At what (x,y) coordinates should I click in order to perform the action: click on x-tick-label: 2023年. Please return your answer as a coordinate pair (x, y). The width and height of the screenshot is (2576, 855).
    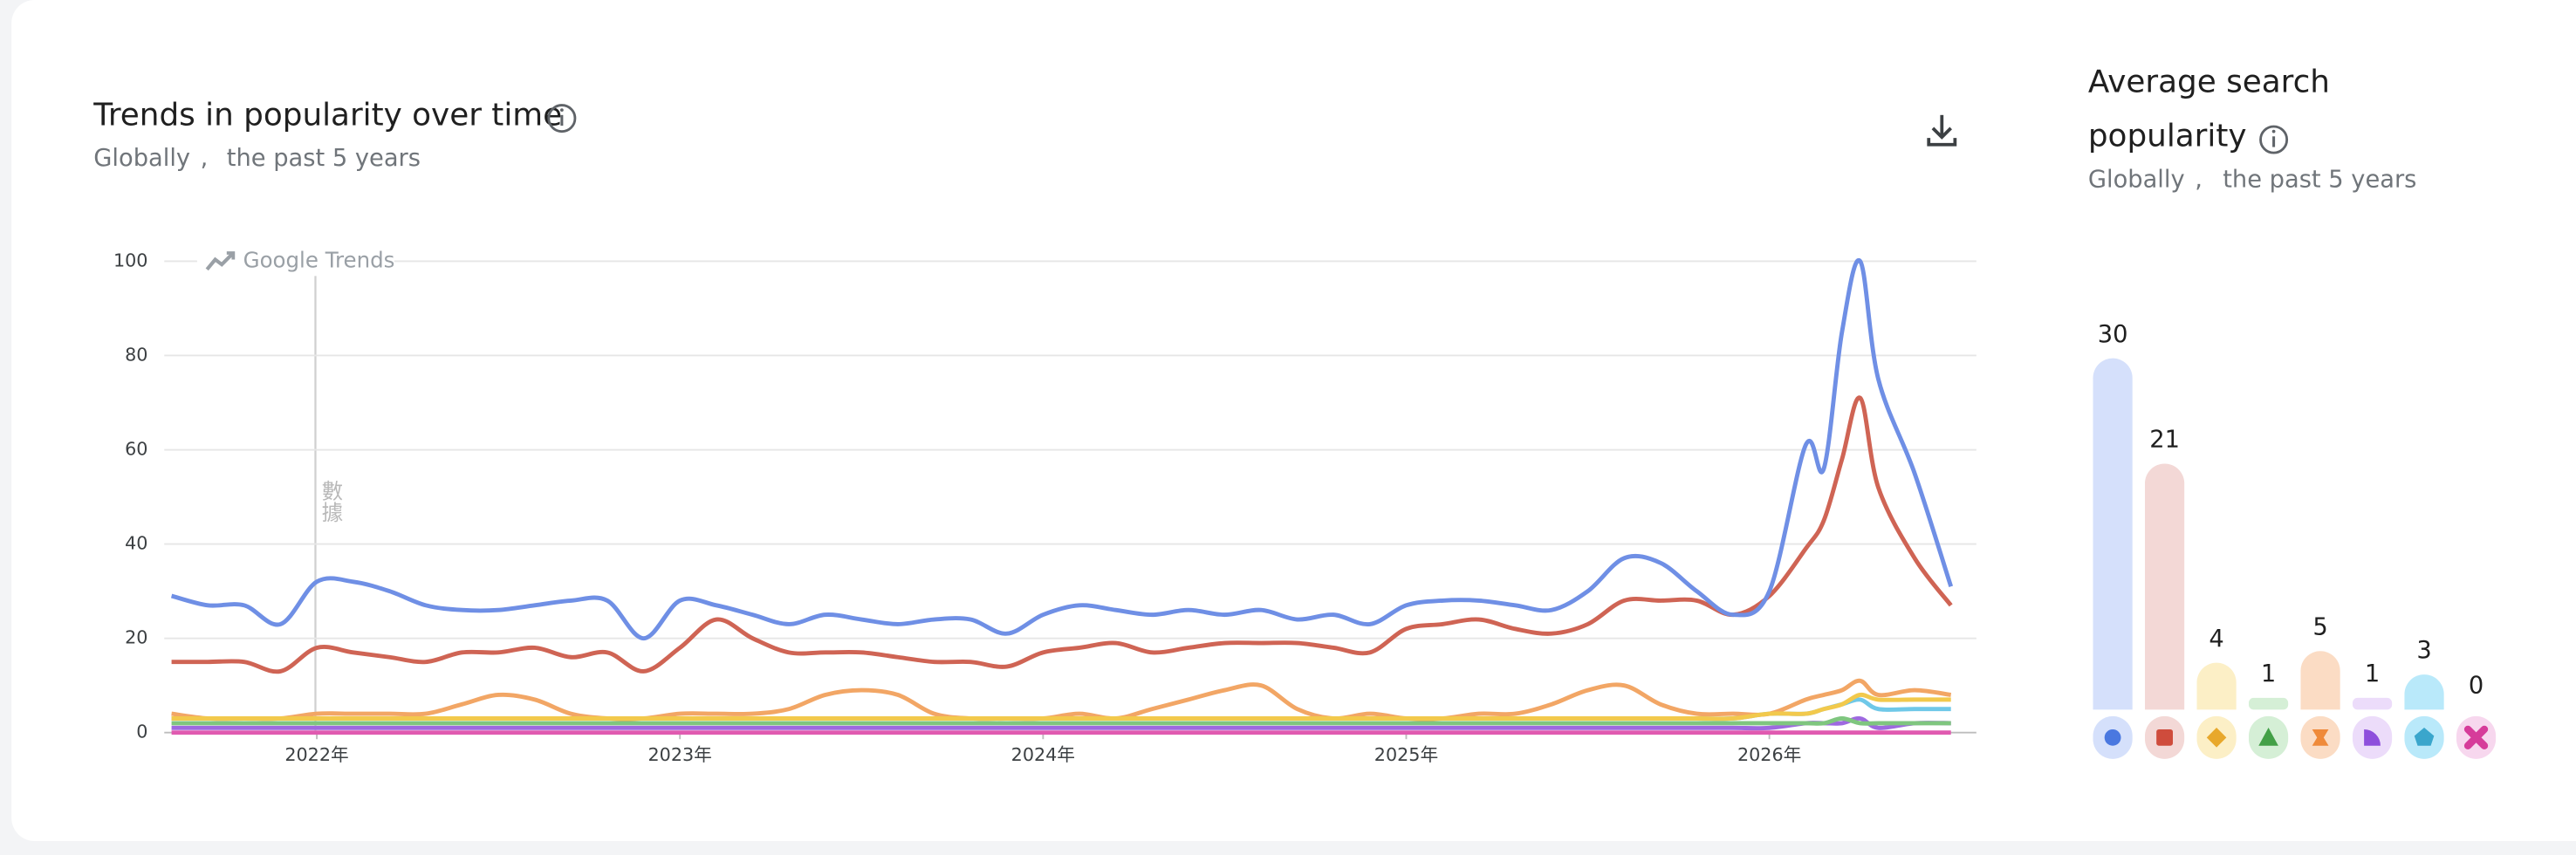
    Looking at the image, I should click on (680, 754).